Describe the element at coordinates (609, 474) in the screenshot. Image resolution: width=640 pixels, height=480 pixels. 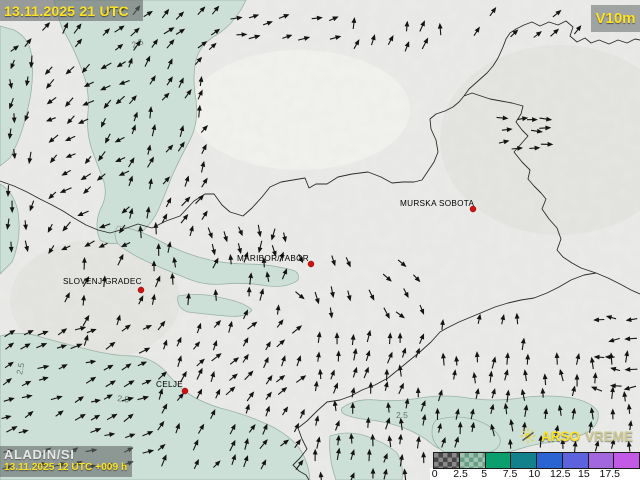
I see `legend-tick: 17.5` at that location.